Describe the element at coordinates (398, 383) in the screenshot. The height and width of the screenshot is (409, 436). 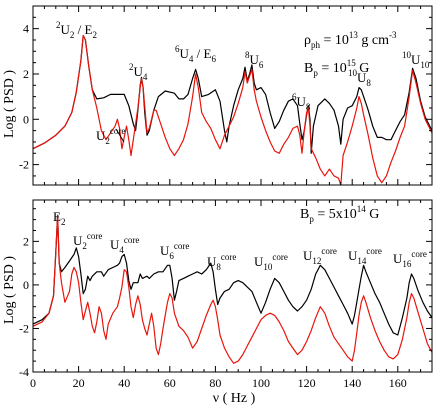
I see `x-tick-label: 160` at that location.